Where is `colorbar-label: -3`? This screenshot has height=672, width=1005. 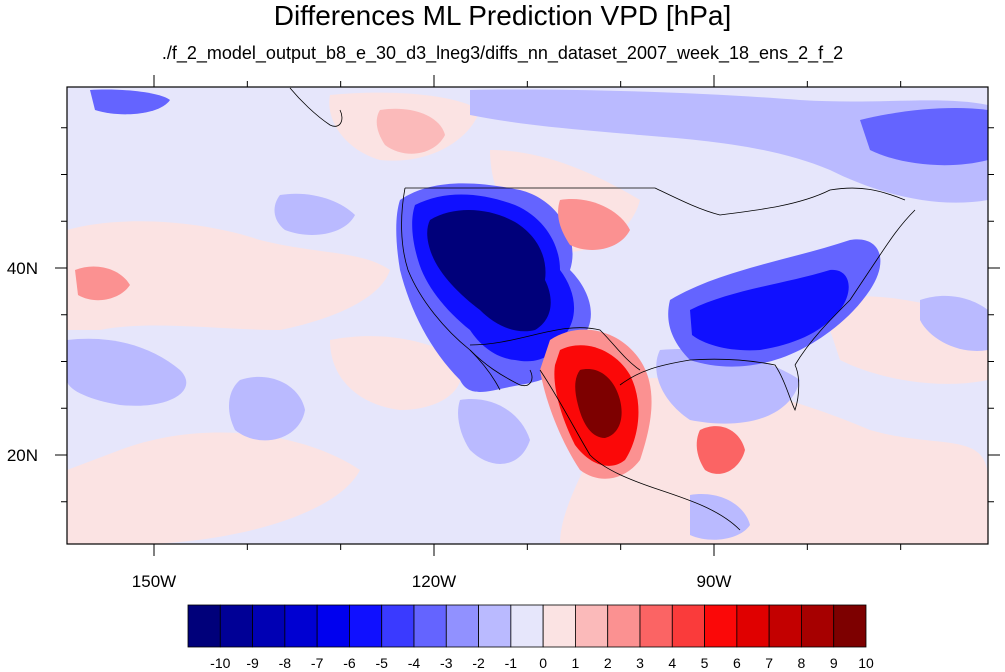
colorbar-label: -3 is located at coordinates (446, 663).